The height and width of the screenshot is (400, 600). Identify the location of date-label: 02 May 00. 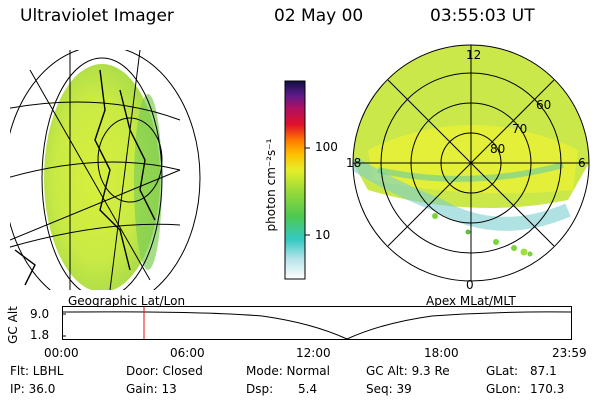
(319, 16).